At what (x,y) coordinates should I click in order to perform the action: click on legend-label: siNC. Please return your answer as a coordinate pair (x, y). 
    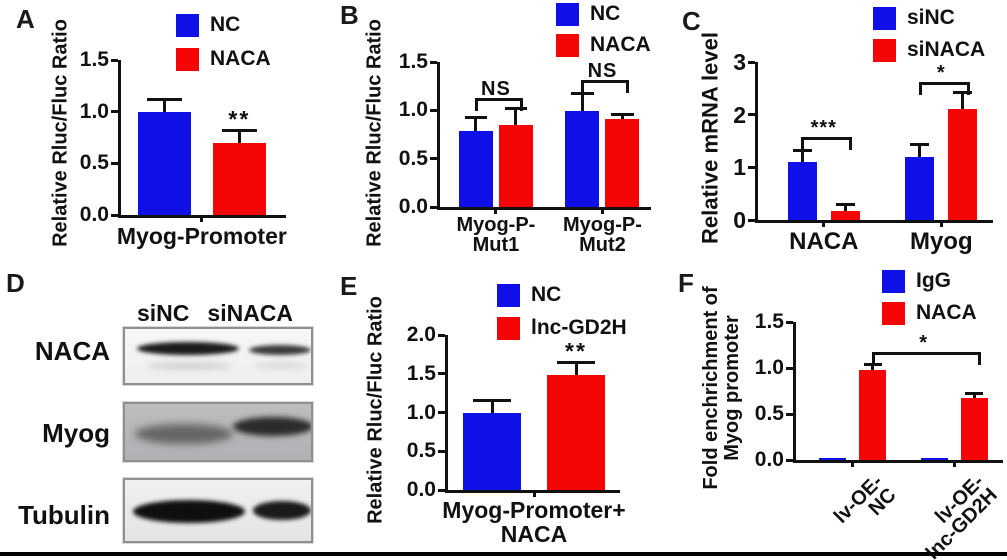
    Looking at the image, I should click on (931, 17).